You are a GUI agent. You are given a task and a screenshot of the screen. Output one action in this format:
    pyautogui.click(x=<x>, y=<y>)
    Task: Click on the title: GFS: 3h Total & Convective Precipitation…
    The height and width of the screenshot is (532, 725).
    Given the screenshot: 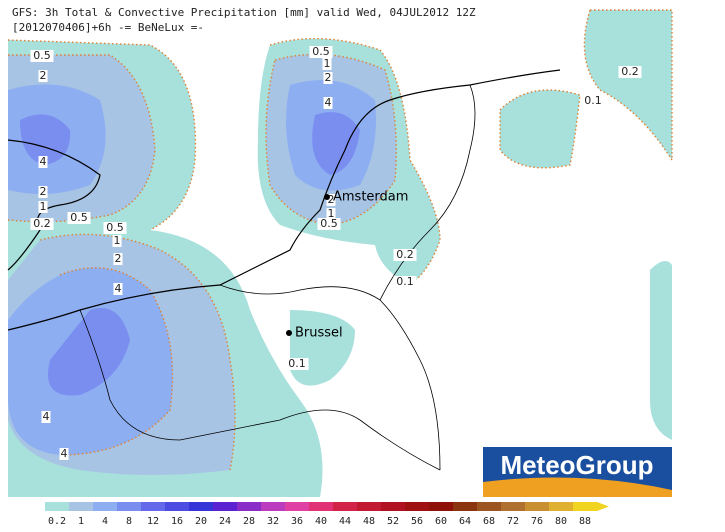 What is the action you would take?
    pyautogui.click(x=244, y=12)
    